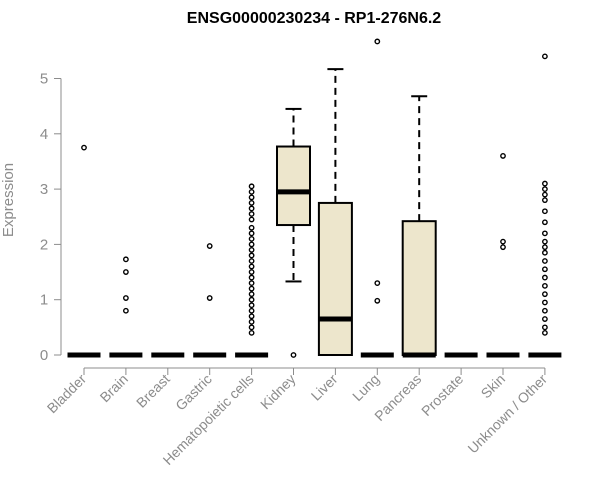 The width and height of the screenshot is (600, 500). Describe the element at coordinates (397, 397) in the screenshot. I see `x-tick-label: Pancreas` at that location.